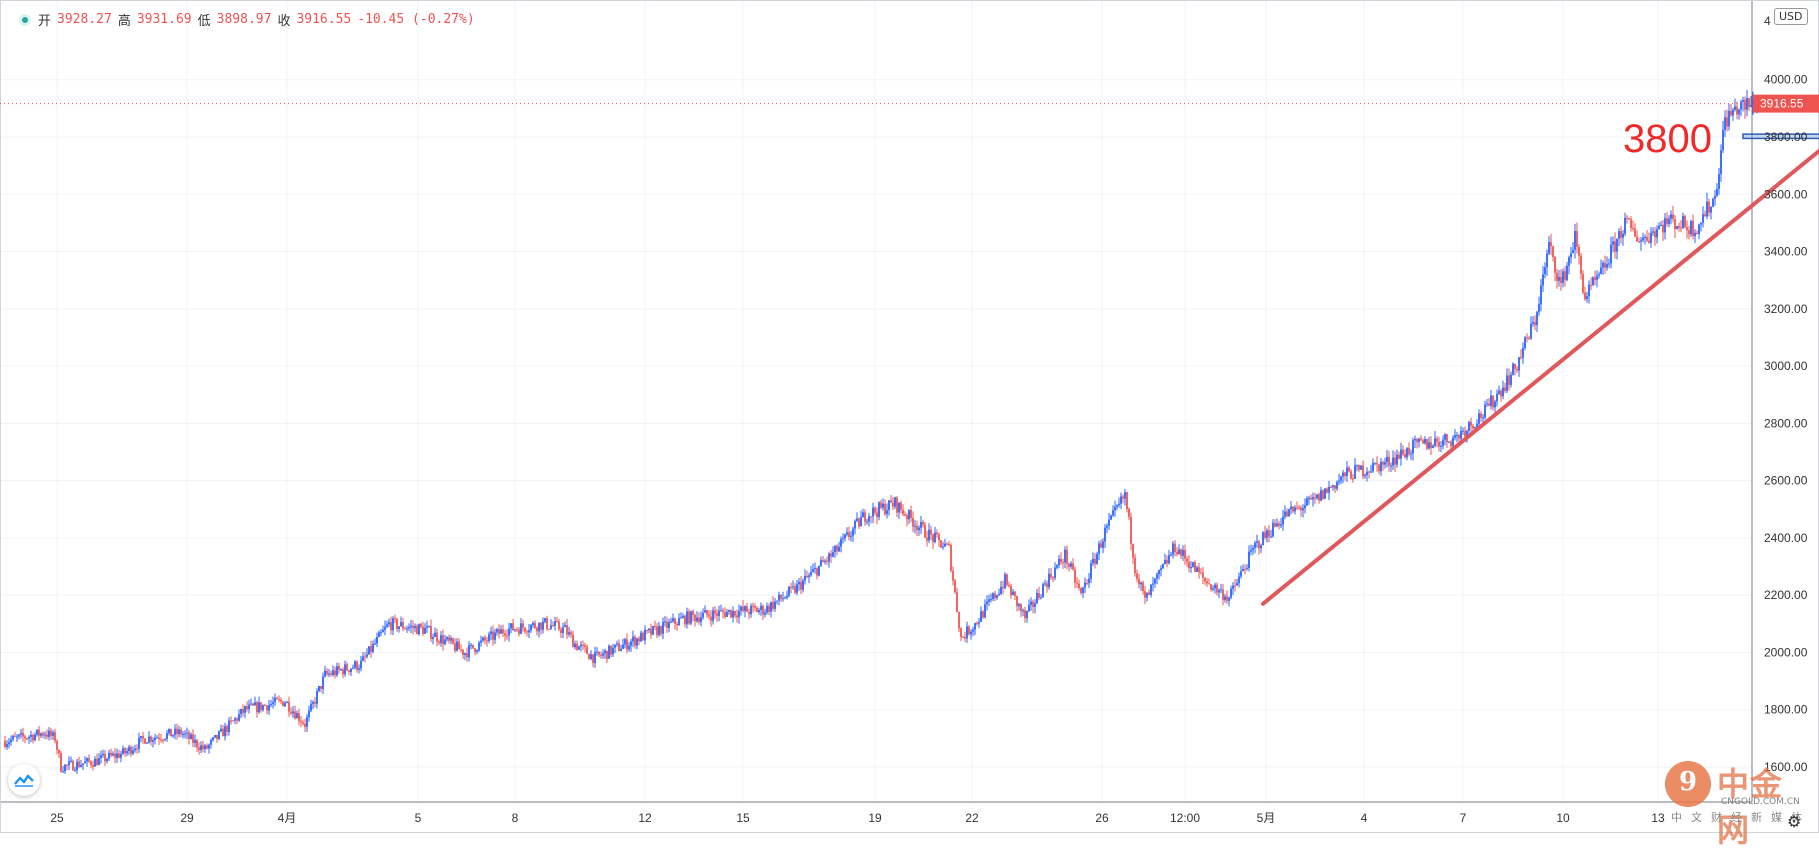  I want to click on y-tick-label: 2000.00, so click(1786, 652).